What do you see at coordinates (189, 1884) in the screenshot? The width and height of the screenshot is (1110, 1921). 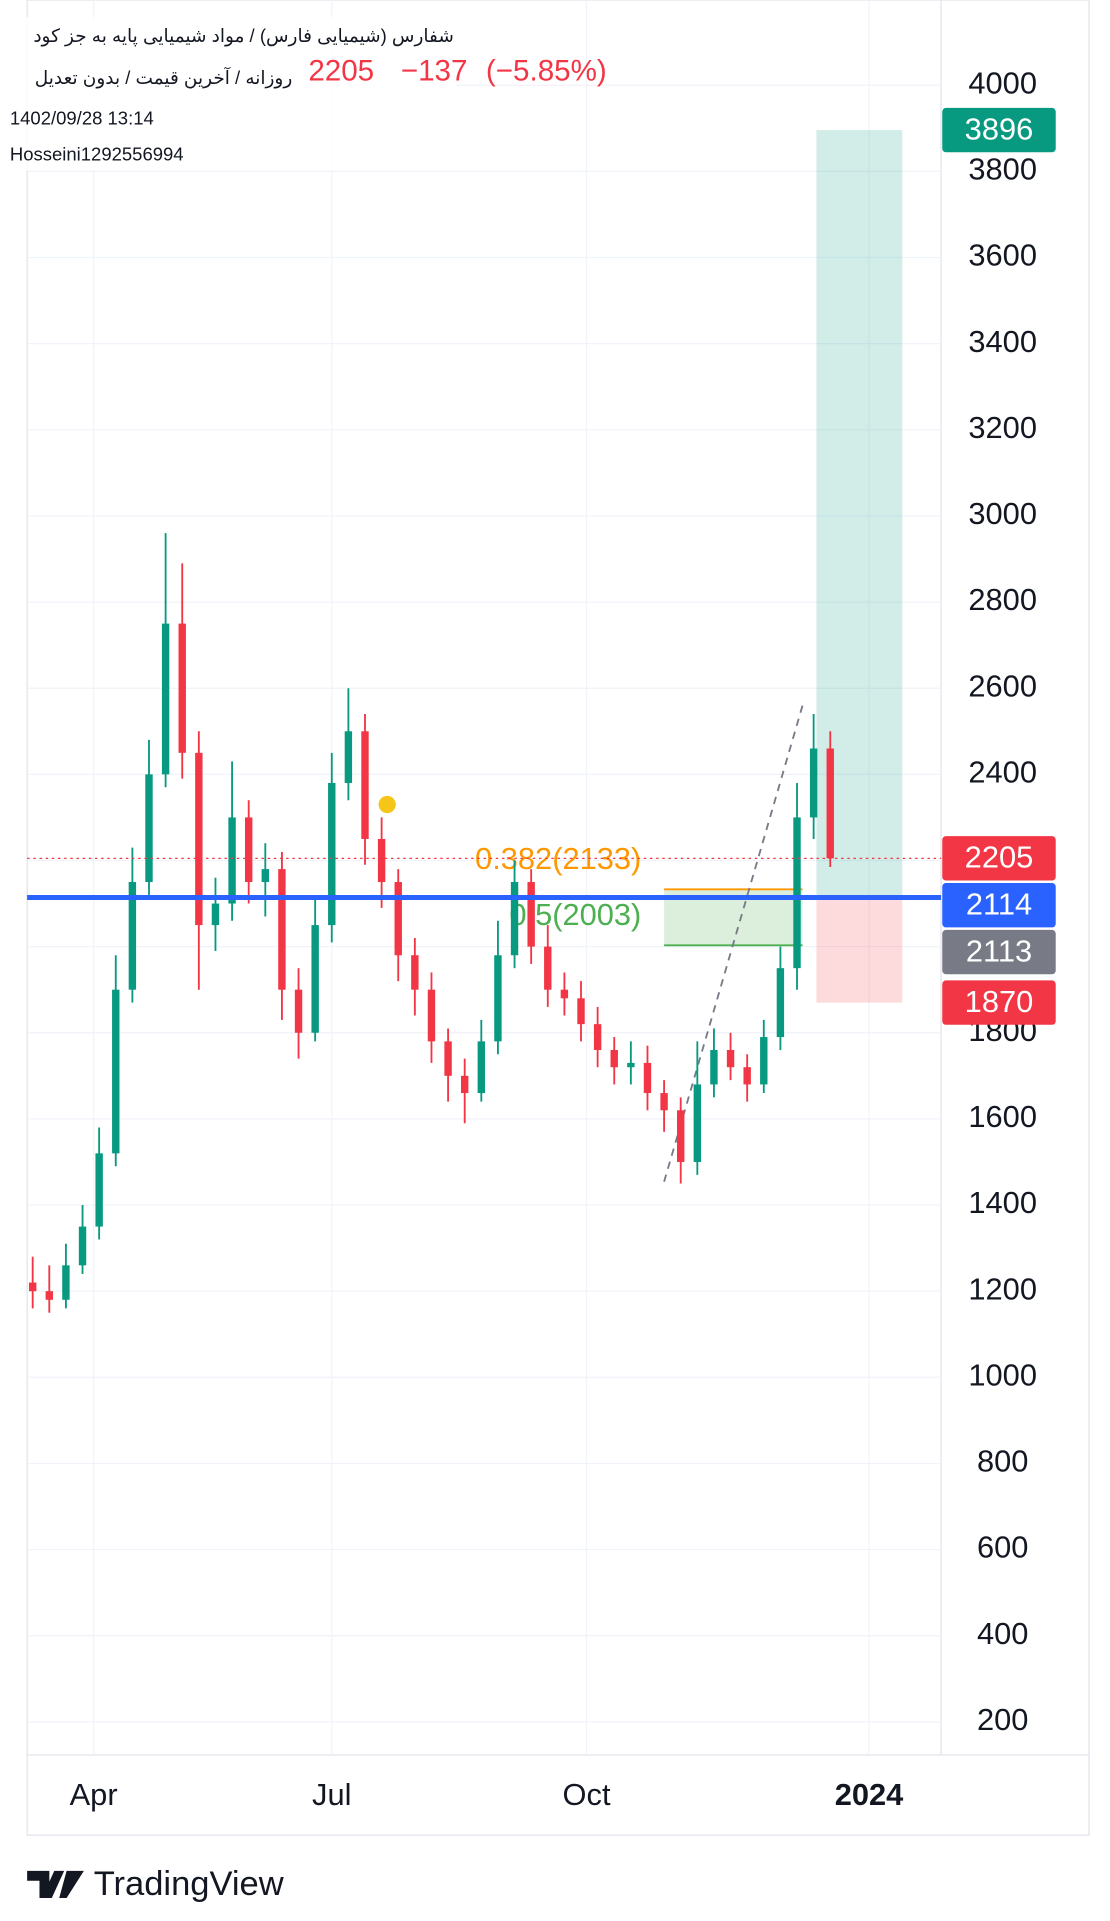 I see `brand: TradingView` at bounding box center [189, 1884].